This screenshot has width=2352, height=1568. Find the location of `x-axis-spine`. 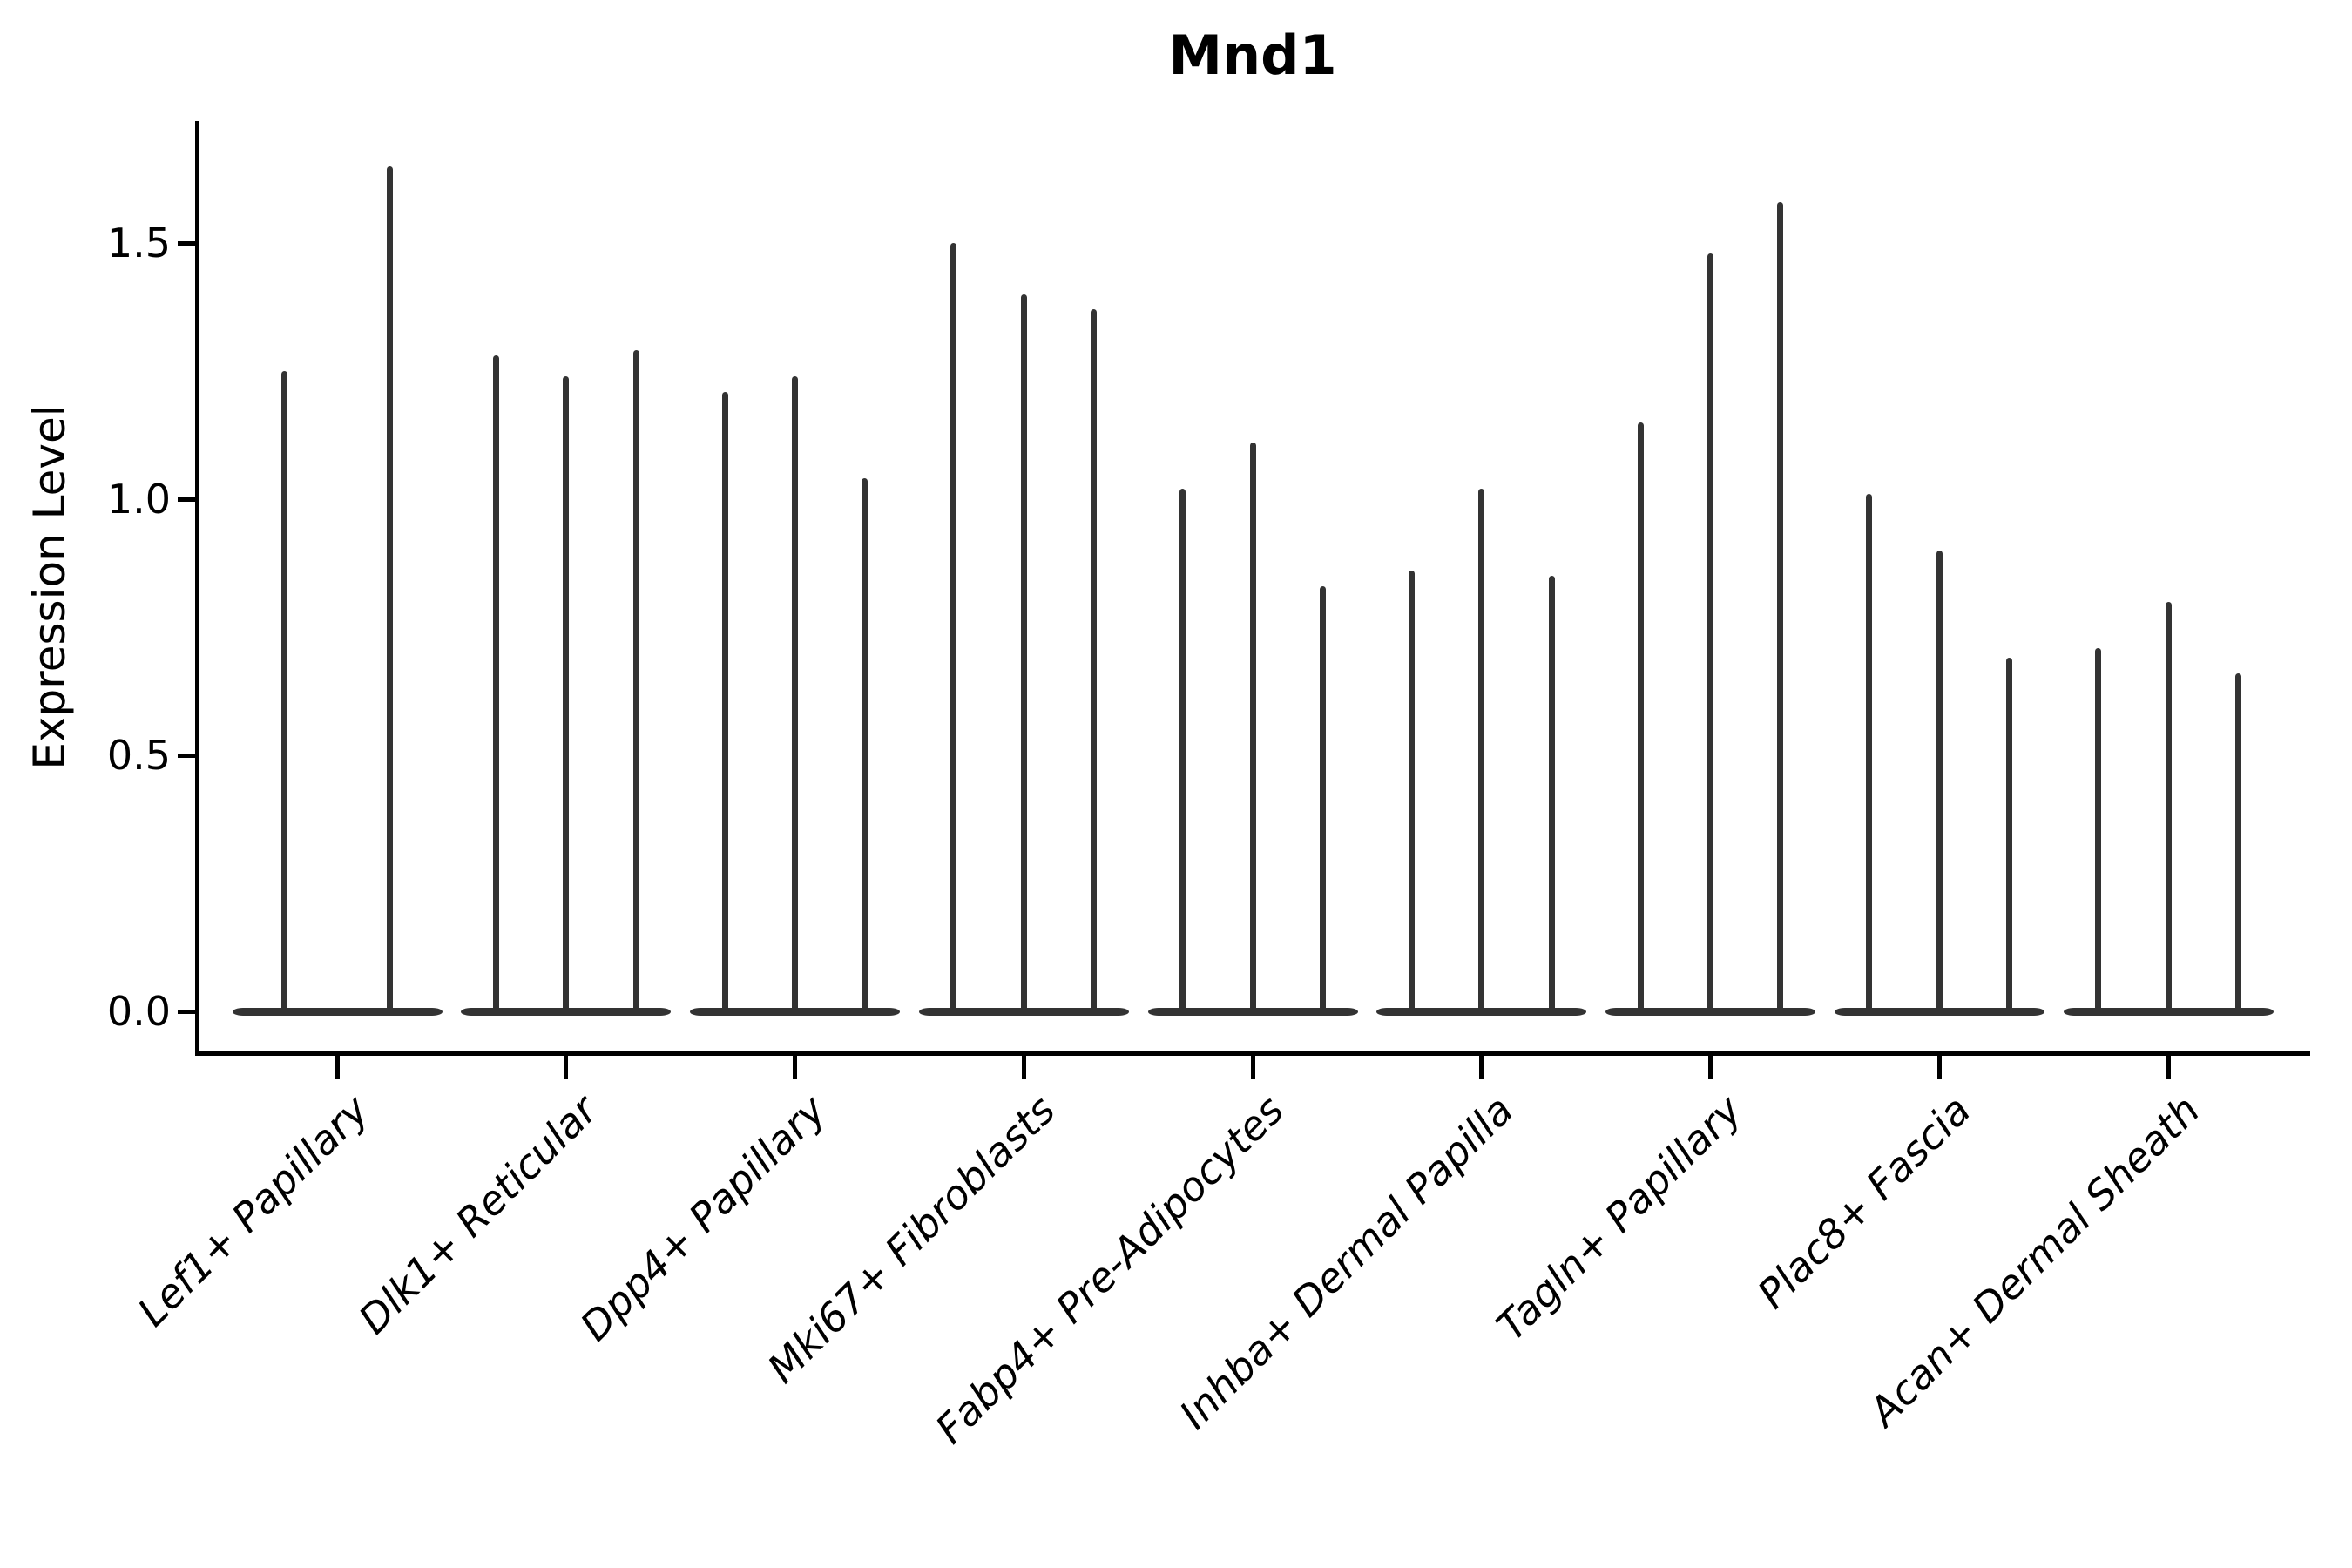

x-axis-spine is located at coordinates (1252, 1054).